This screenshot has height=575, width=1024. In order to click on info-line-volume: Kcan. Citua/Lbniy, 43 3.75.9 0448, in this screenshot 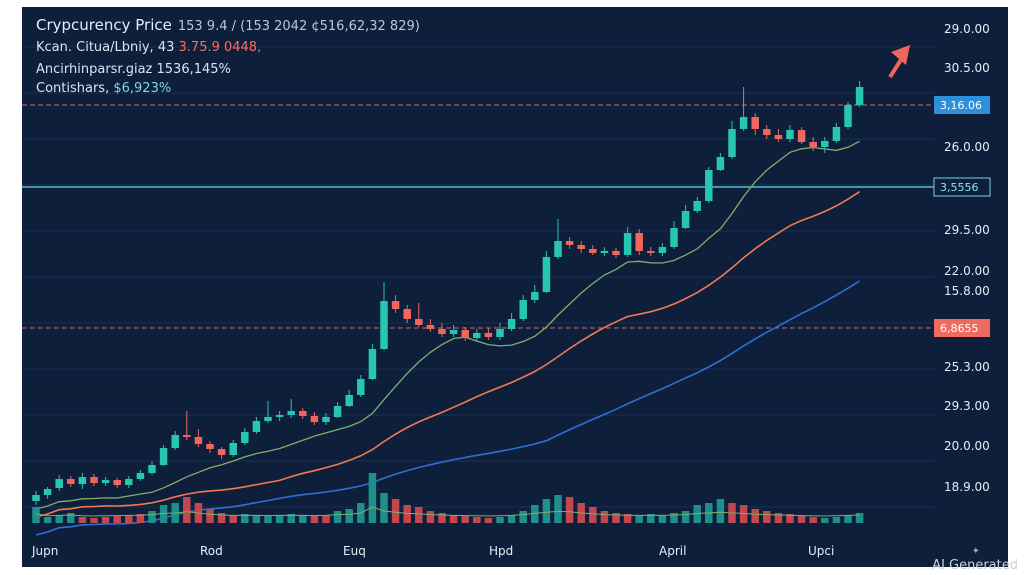, I will do `click(148, 47)`.